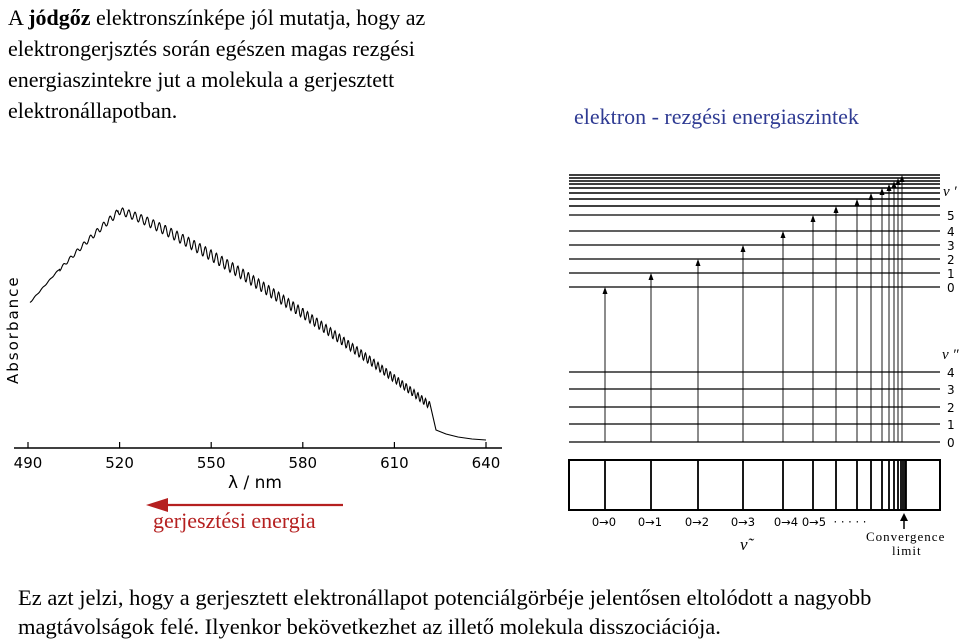 The width and height of the screenshot is (960, 644). What do you see at coordinates (119, 463) in the screenshot?
I see `x-tick-label: 520` at bounding box center [119, 463].